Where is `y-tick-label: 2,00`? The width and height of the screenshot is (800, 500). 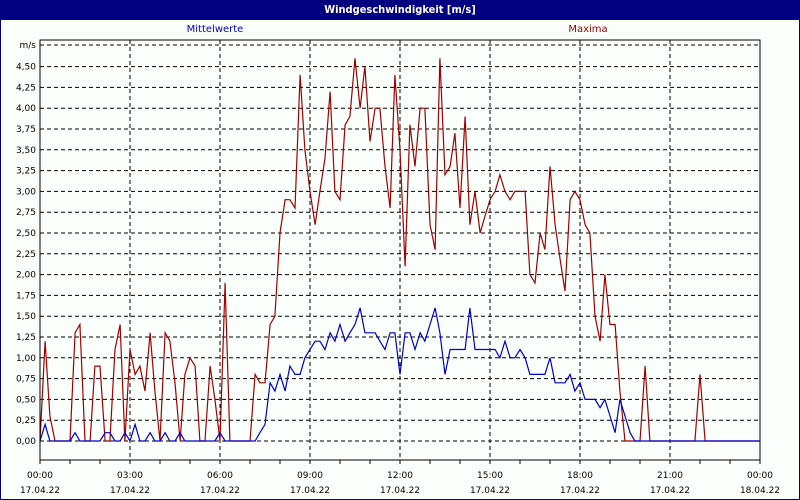 y-tick-label: 2,00 is located at coordinates (26, 276).